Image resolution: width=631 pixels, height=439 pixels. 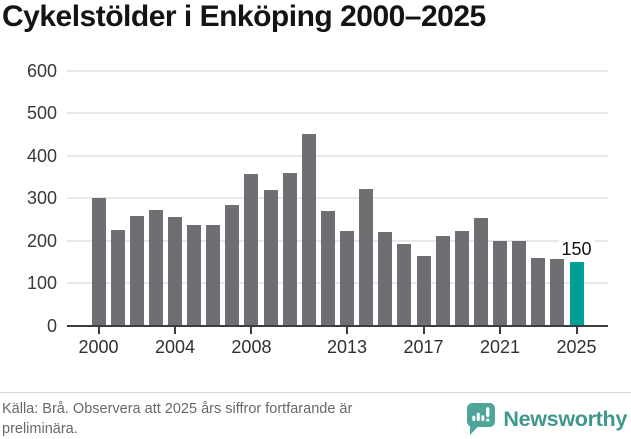 What do you see at coordinates (337, 325) in the screenshot?
I see `x-axis-line` at bounding box center [337, 325].